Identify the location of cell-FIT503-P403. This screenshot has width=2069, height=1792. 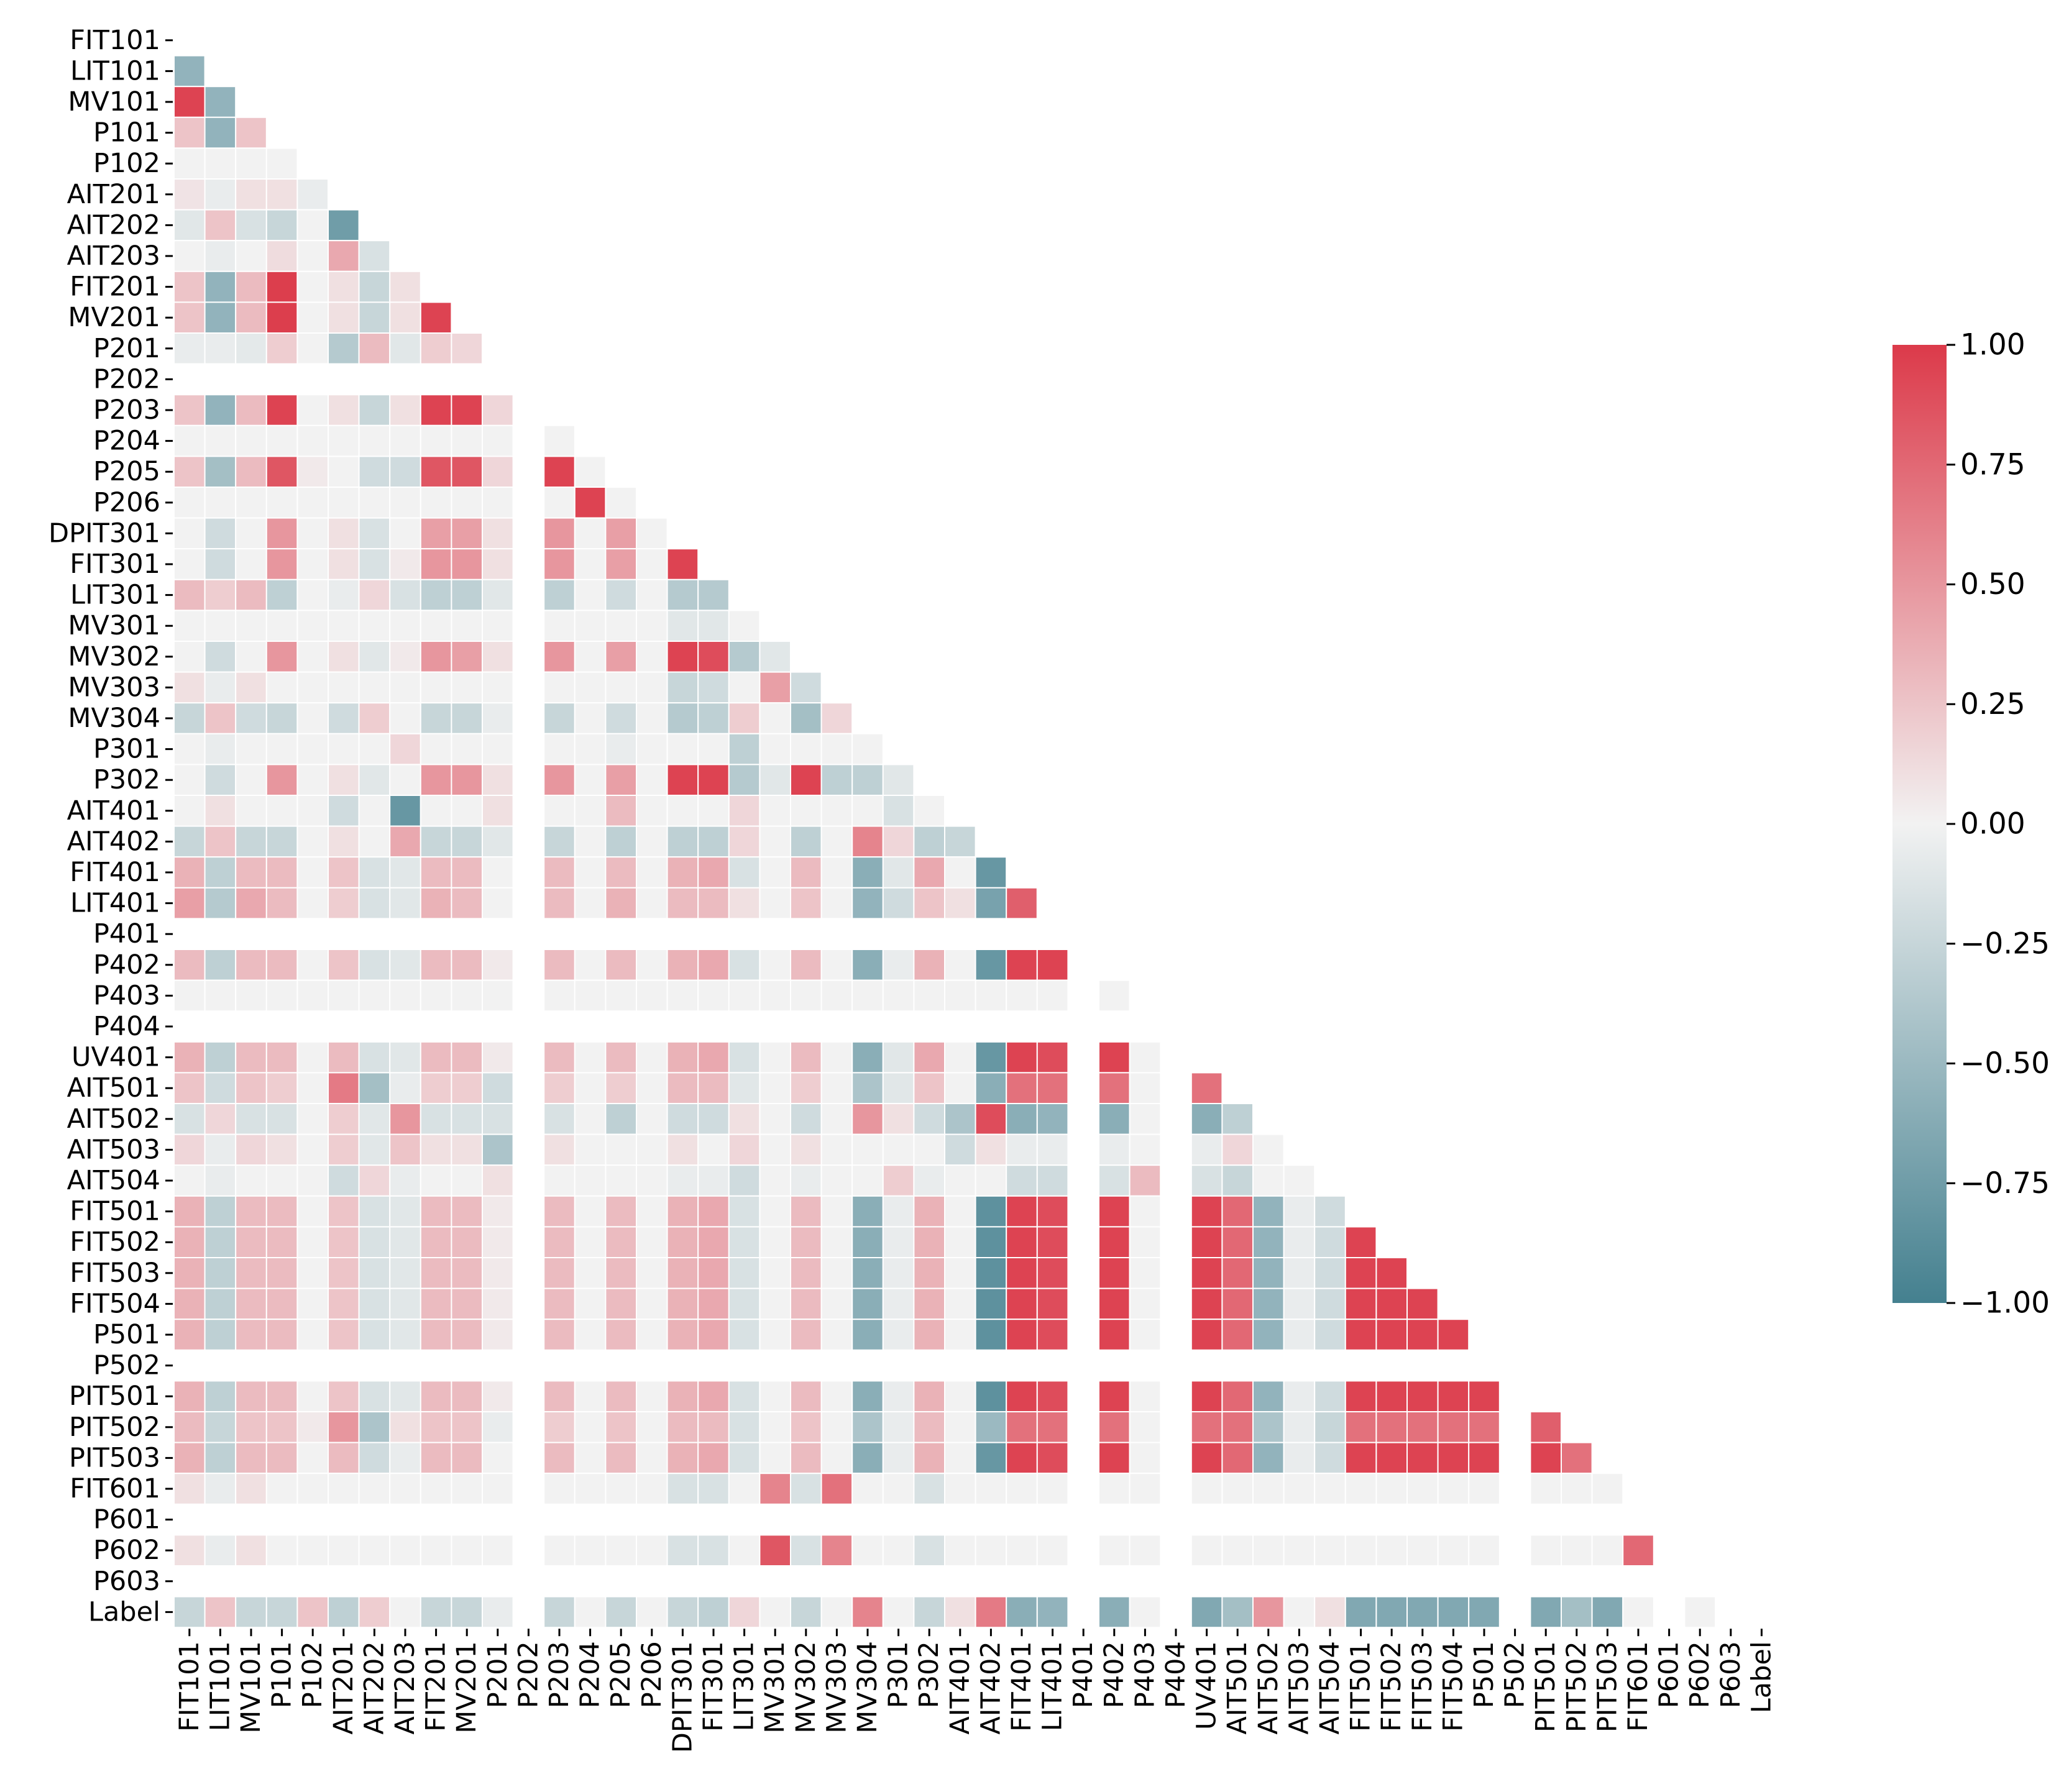
(1145, 1273).